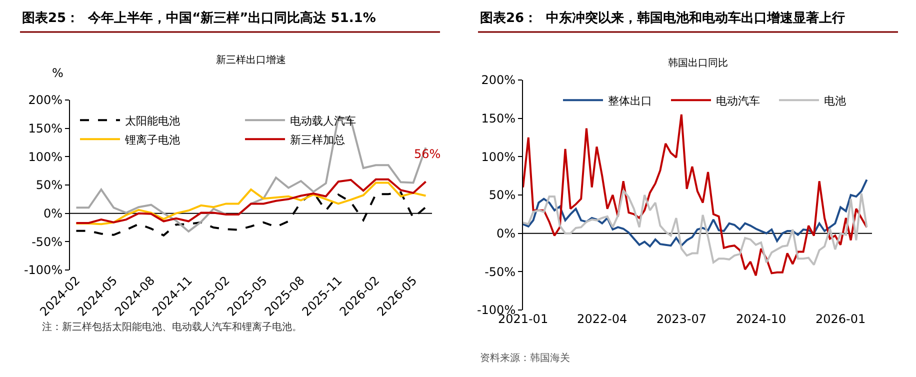 This screenshot has width=916, height=377. I want to click on annotation: 56%, so click(427, 154).